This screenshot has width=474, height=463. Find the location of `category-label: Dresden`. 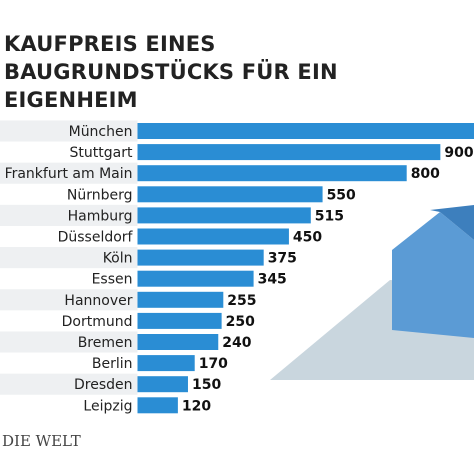

category-label: Dresden is located at coordinates (103, 385).